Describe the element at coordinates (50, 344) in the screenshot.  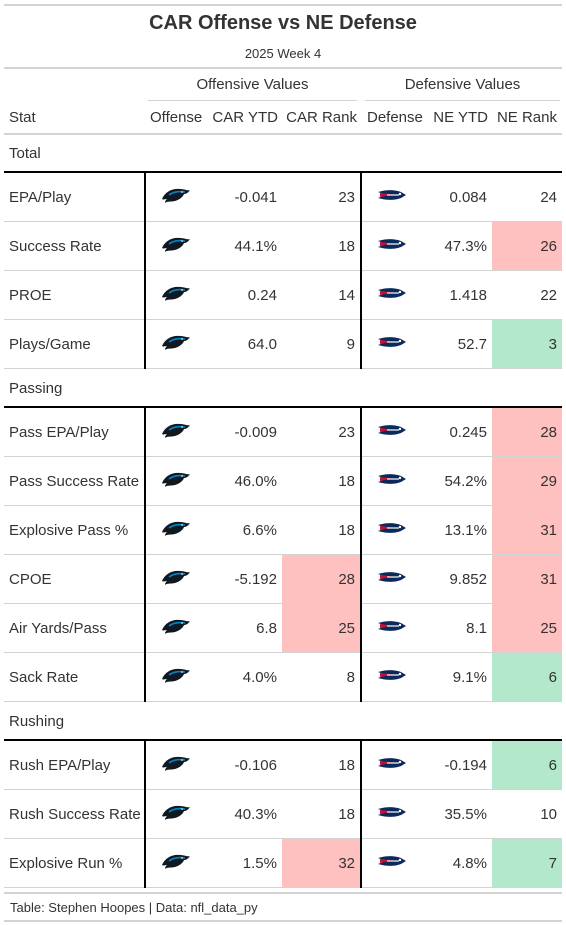
I see `stat-name: Plays/Game` at that location.